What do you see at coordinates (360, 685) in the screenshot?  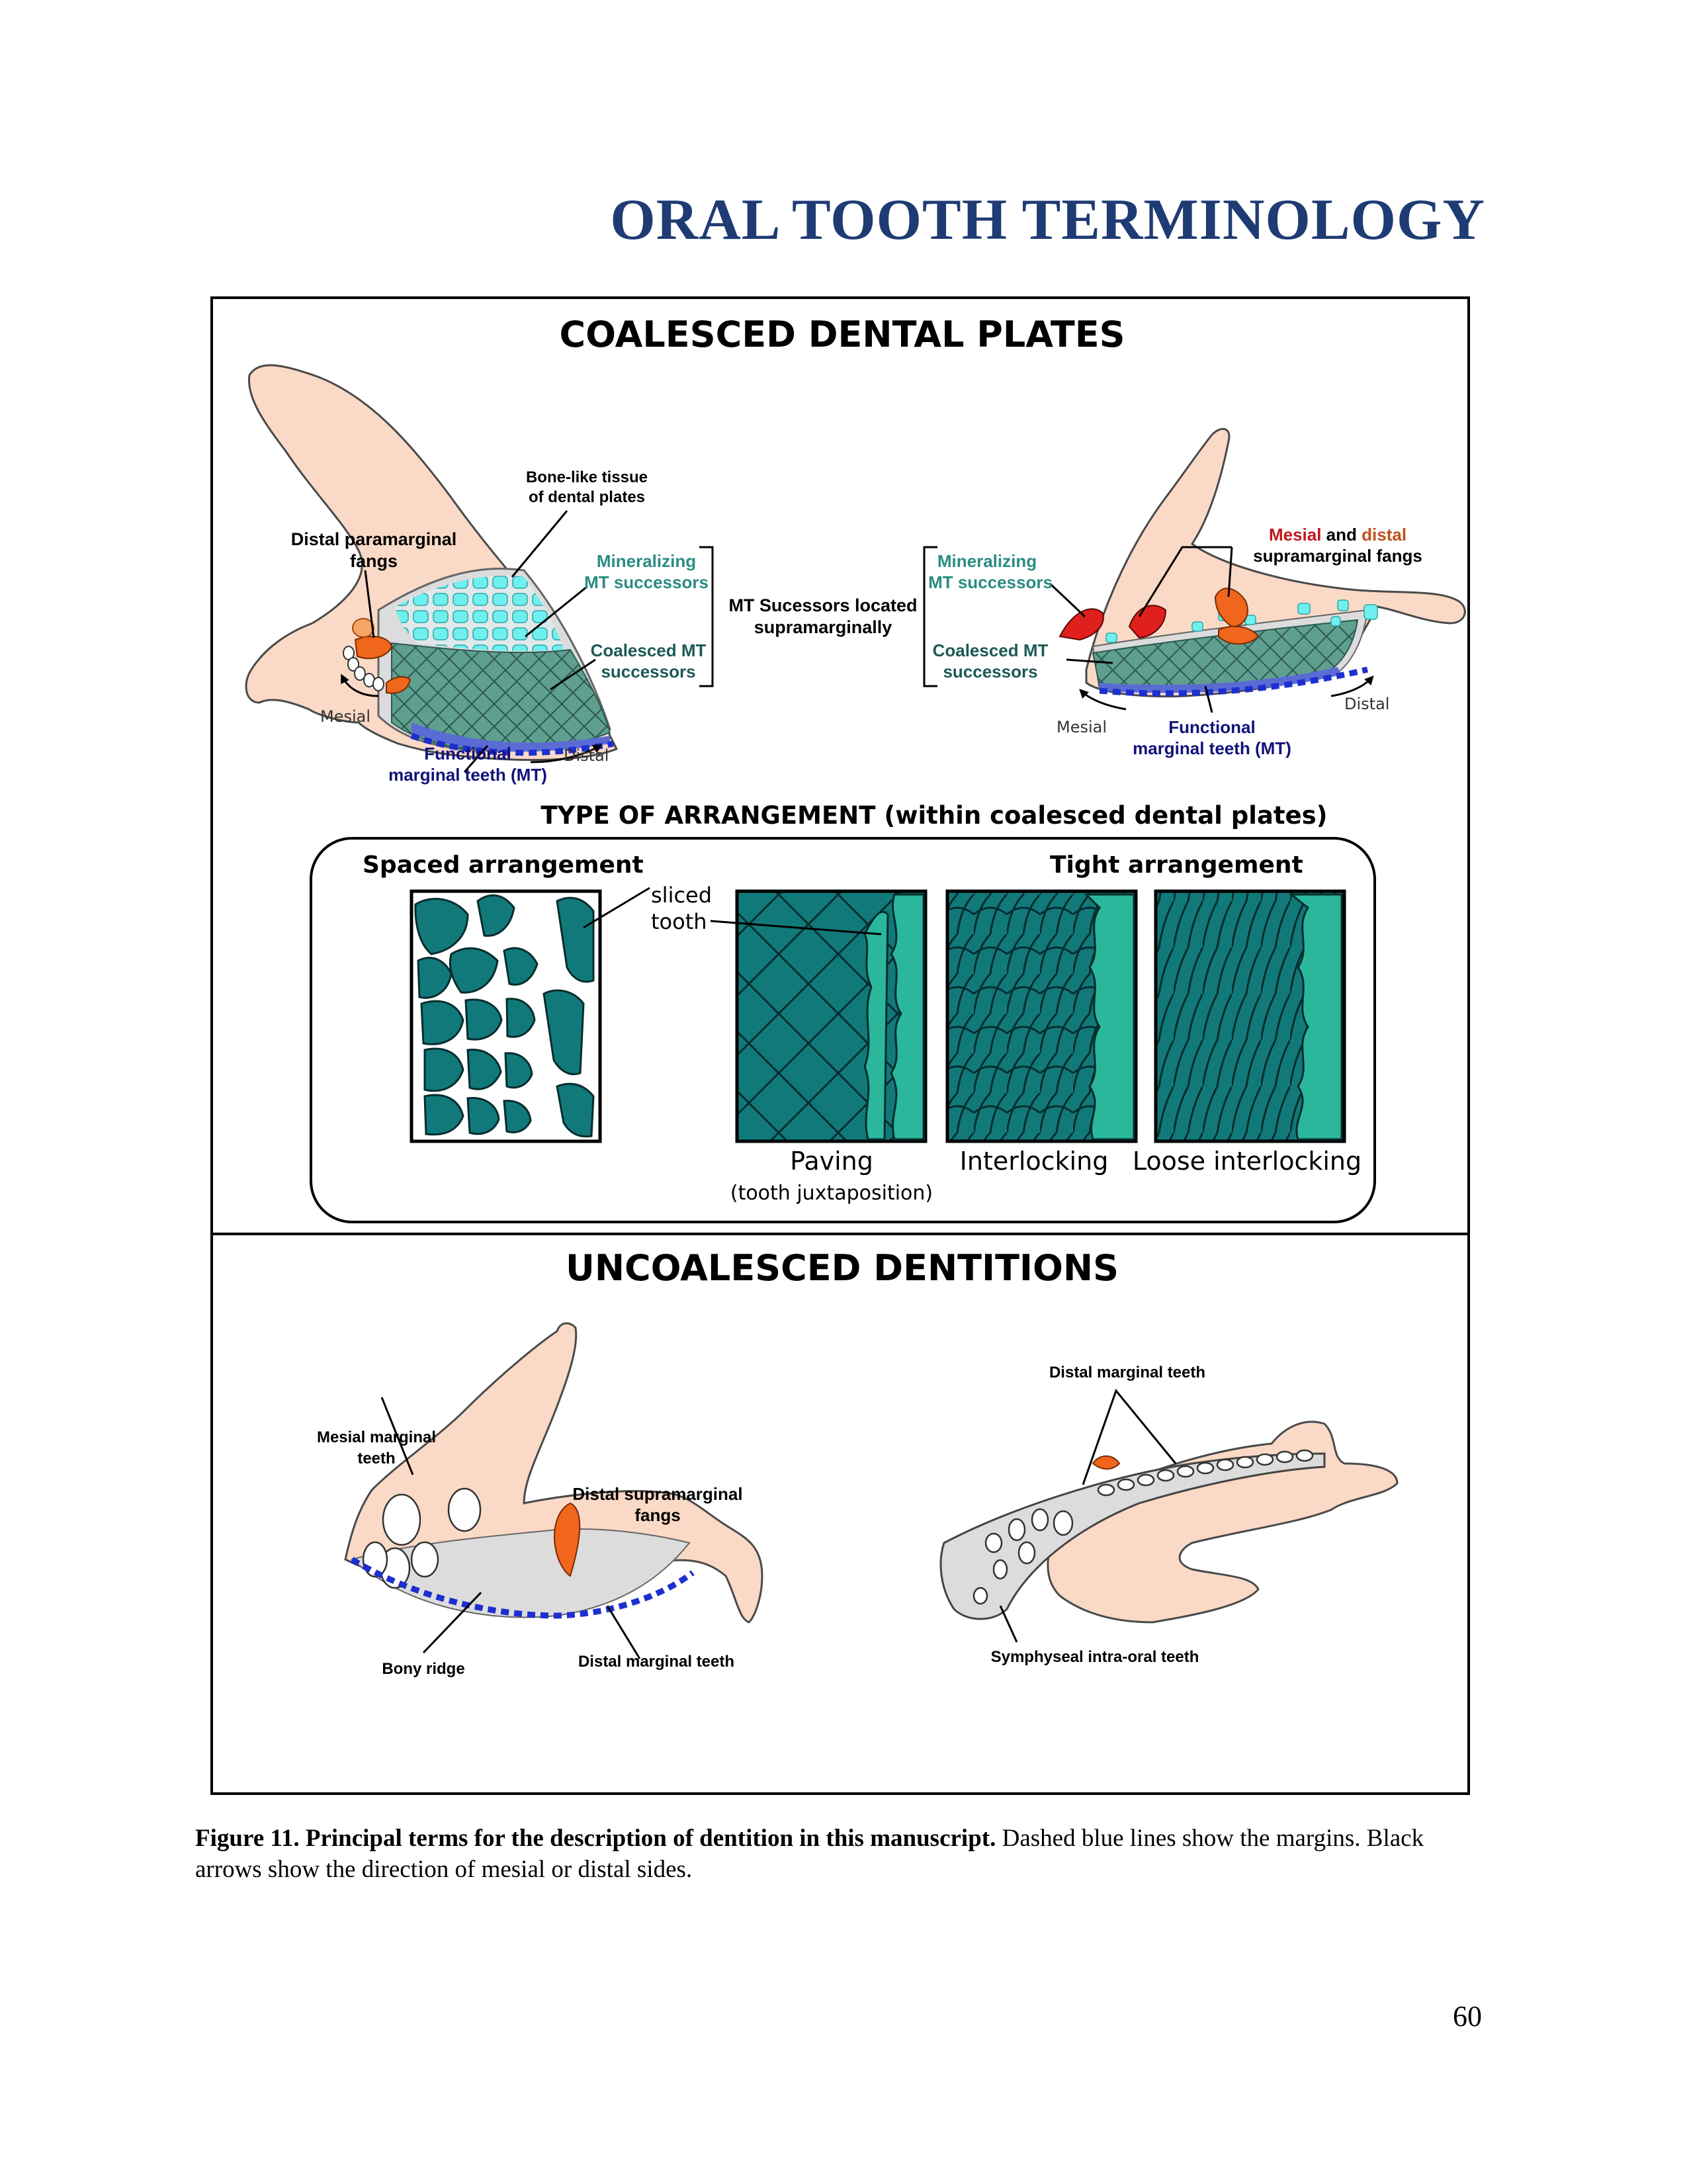 I see `left-mesial-arrow` at bounding box center [360, 685].